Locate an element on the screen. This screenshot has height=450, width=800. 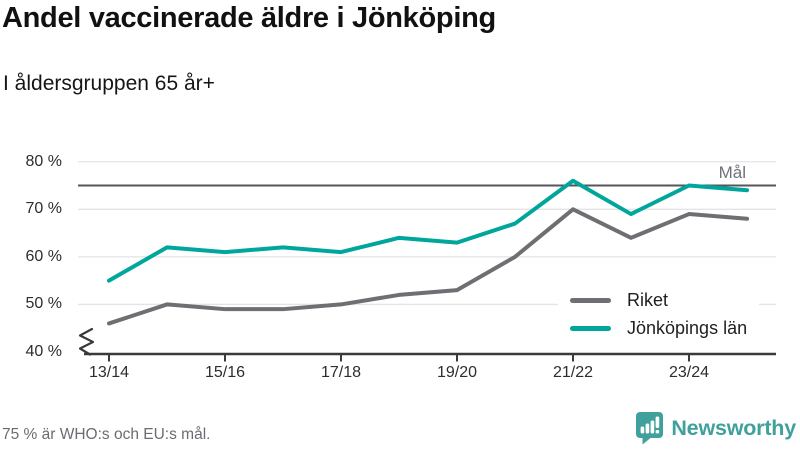
legend: Riket Jönköpings län is located at coordinates (659, 314).